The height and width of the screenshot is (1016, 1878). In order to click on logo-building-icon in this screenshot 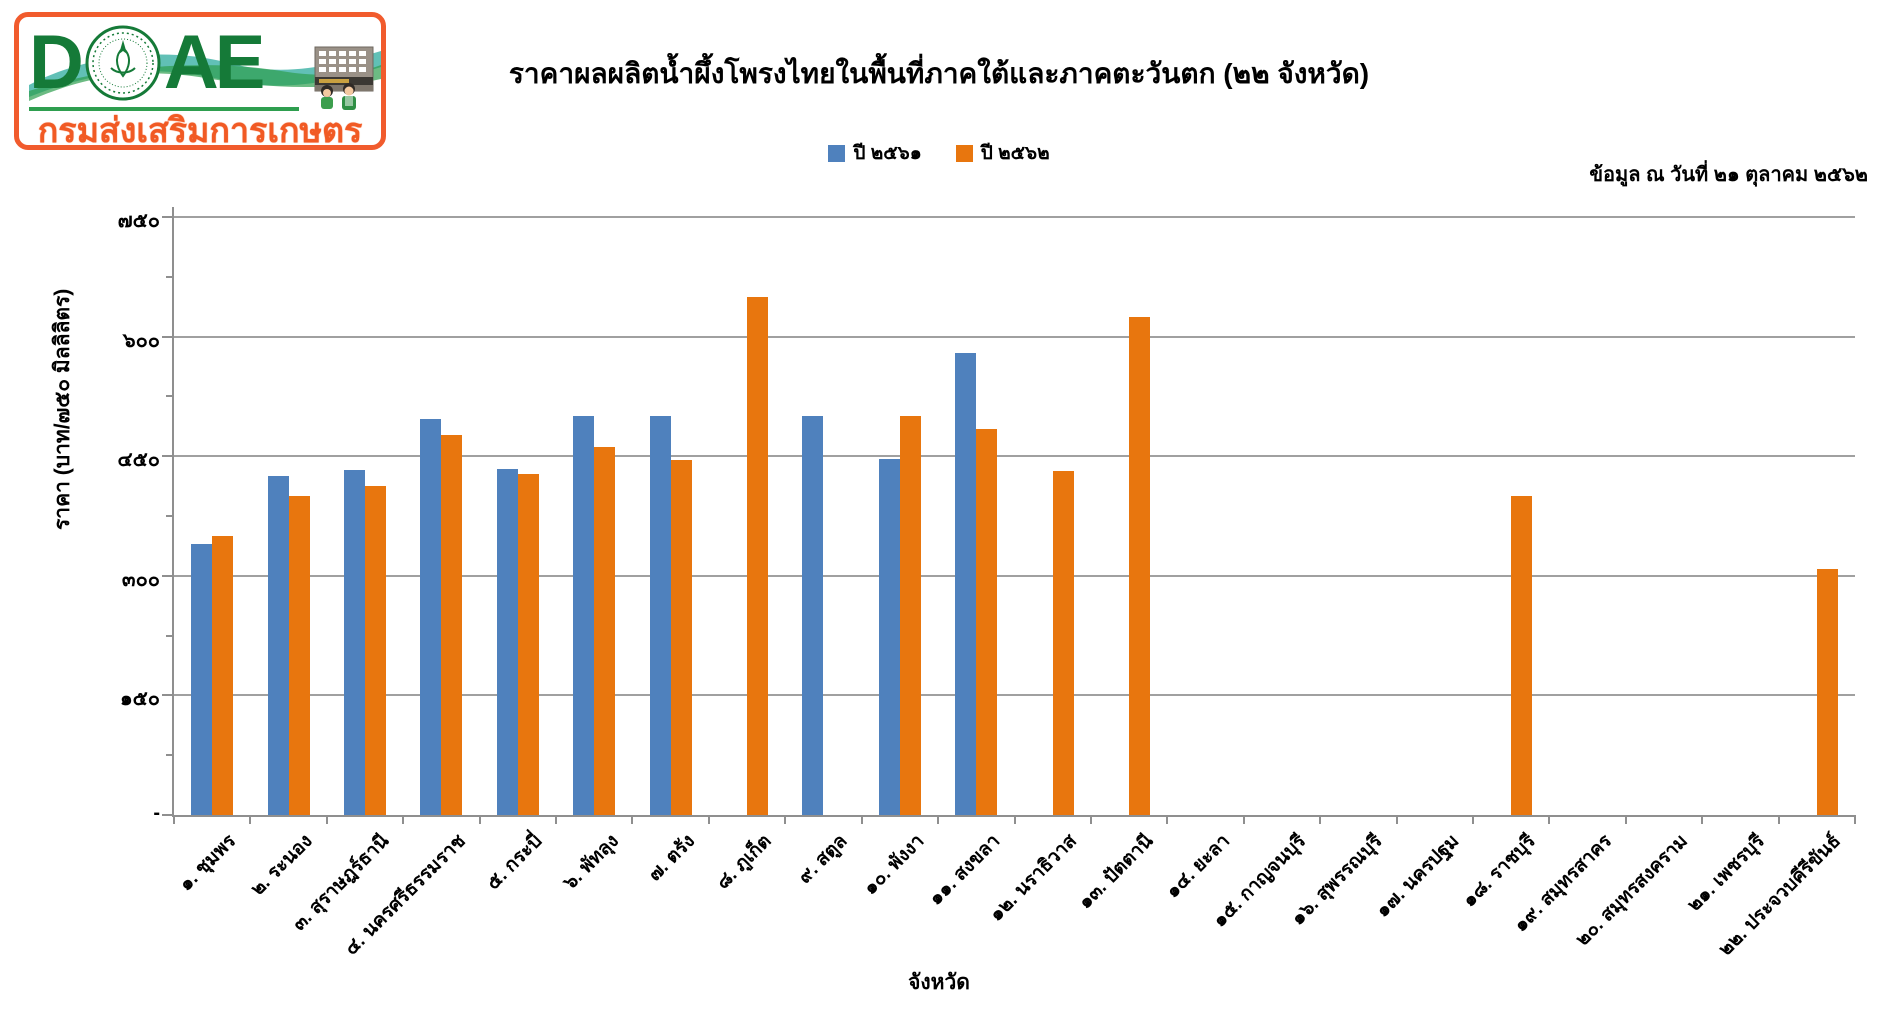, I will do `click(344, 78)`.